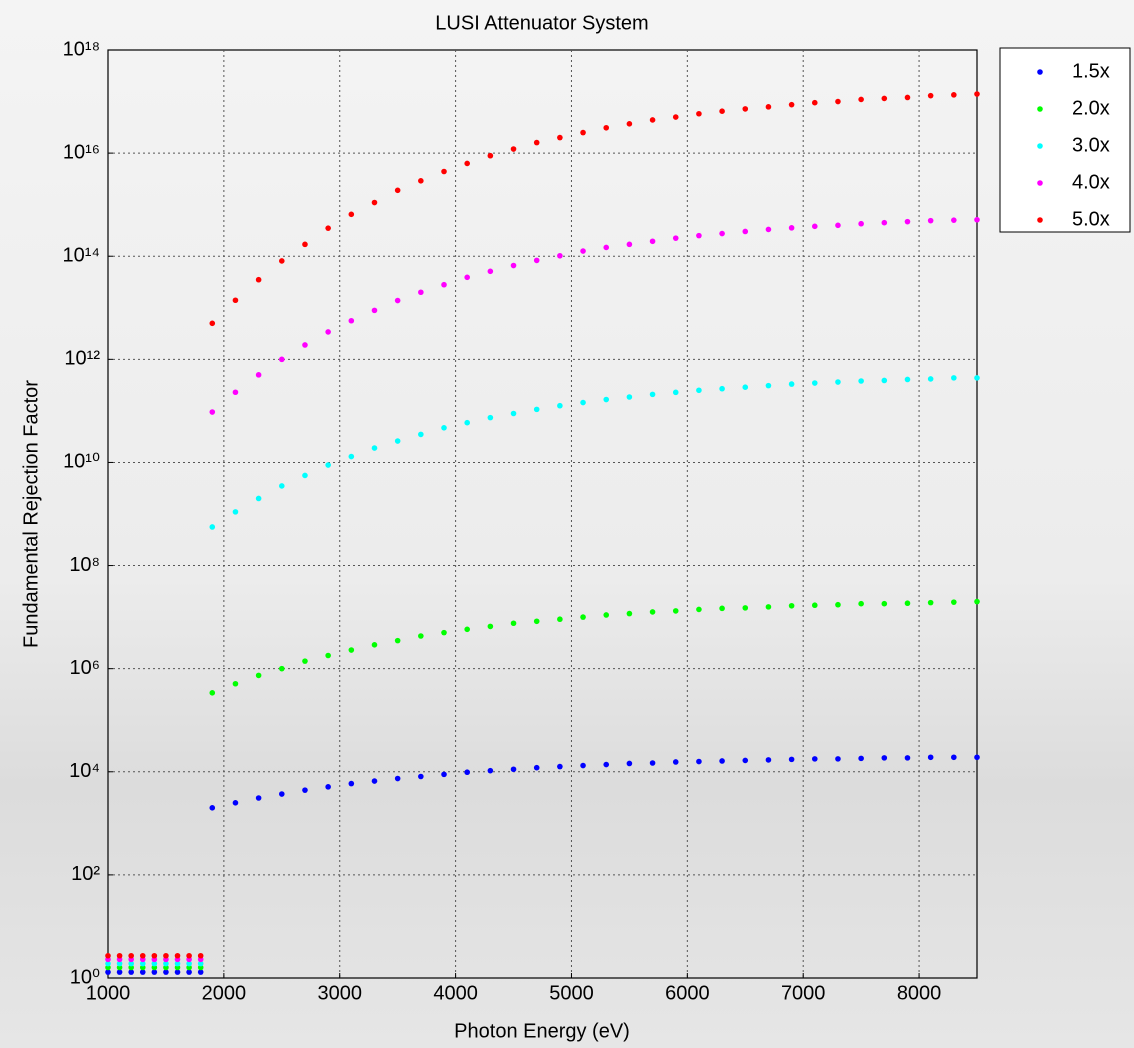 The width and height of the screenshot is (1134, 1048). Describe the element at coordinates (1091, 182) in the screenshot. I see `legend-label: 4.0x` at that location.